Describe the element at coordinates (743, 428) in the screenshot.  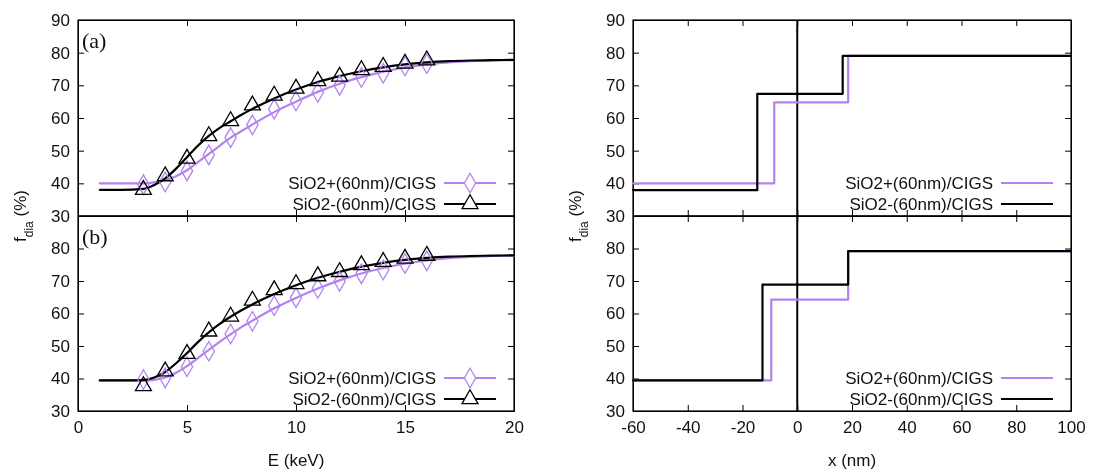
I see `x-tick-label: -20` at that location.